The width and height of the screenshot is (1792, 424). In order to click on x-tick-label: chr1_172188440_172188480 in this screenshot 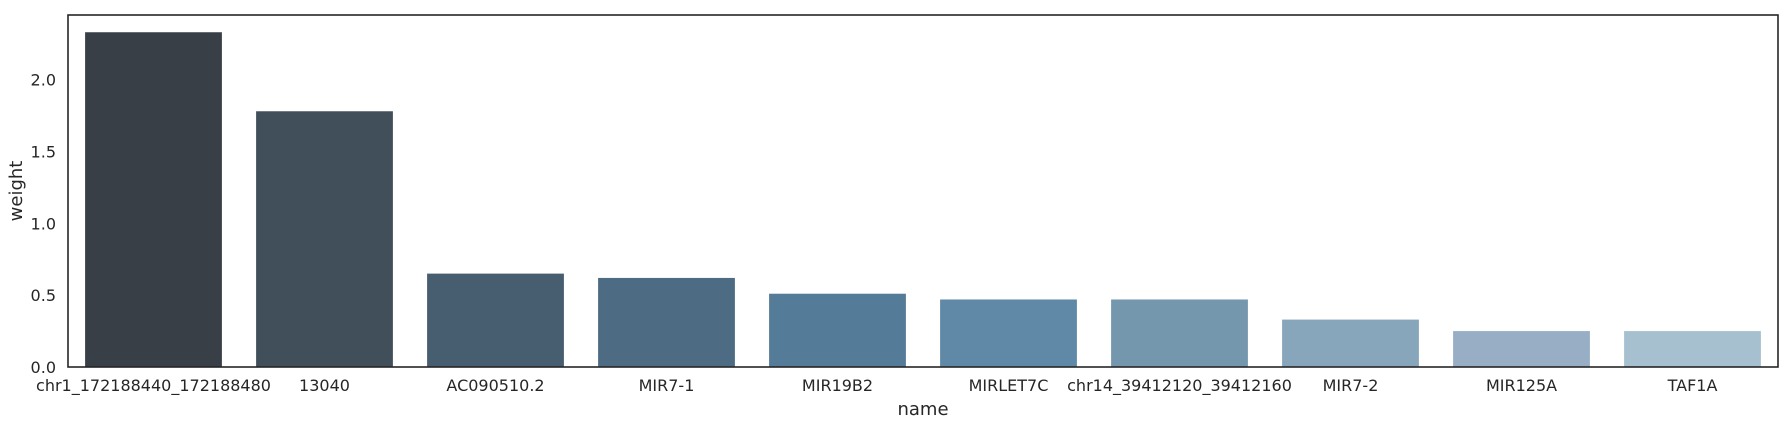, I will do `click(153, 386)`.